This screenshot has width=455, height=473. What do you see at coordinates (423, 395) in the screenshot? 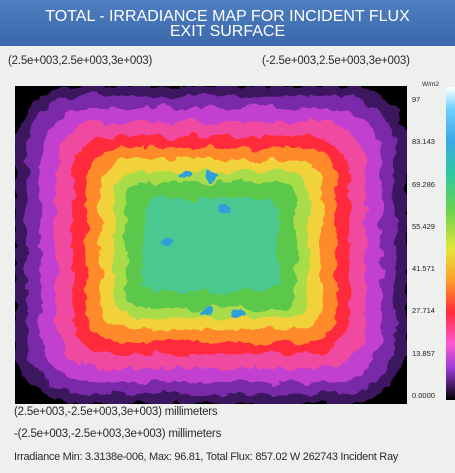
I see `colorbar-tick-label: 0.0000` at bounding box center [423, 395].